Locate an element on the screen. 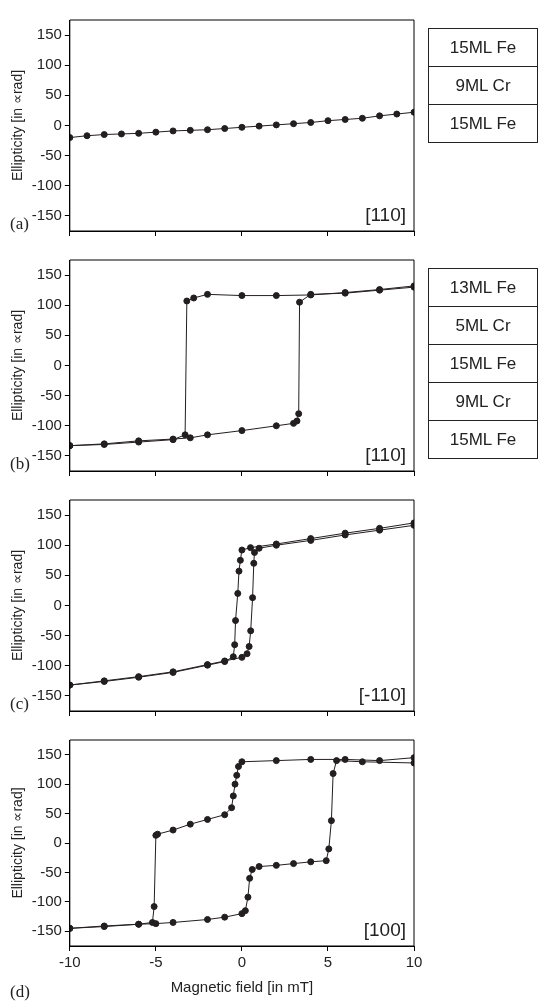 Image resolution: width=543 pixels, height=1003 pixels. text: (c) is located at coordinates (19, 703).